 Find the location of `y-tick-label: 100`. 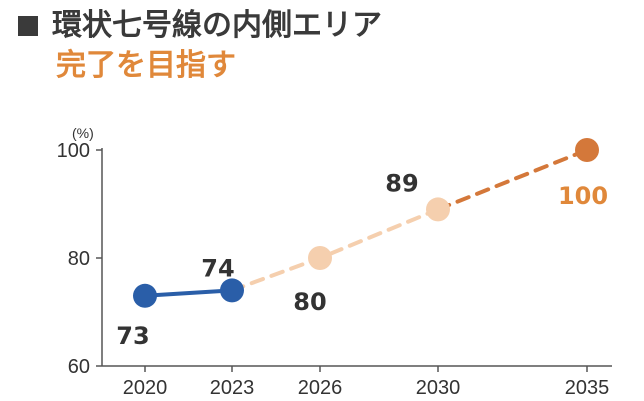

y-tick-label: 100 is located at coordinates (73, 151).